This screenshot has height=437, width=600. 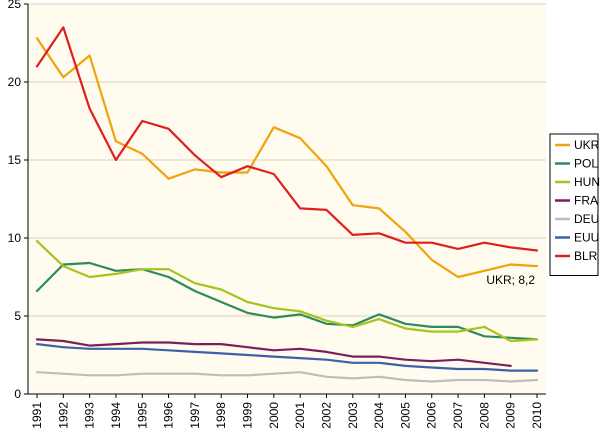 What do you see at coordinates (586, 201) in the screenshot?
I see `legend-label-fra: FRA` at bounding box center [586, 201].